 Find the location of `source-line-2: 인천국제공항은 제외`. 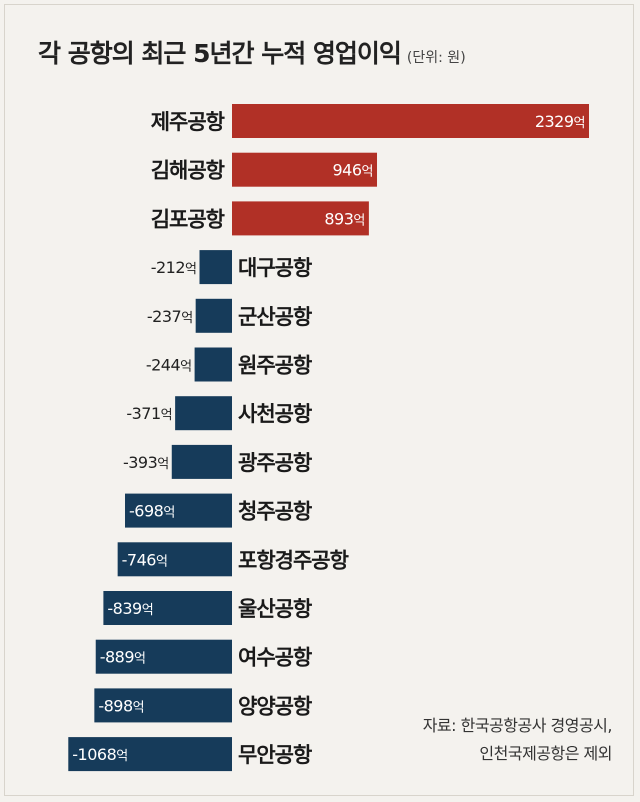

source-line-2: 인천국제공항은 제외 is located at coordinates (545, 753).